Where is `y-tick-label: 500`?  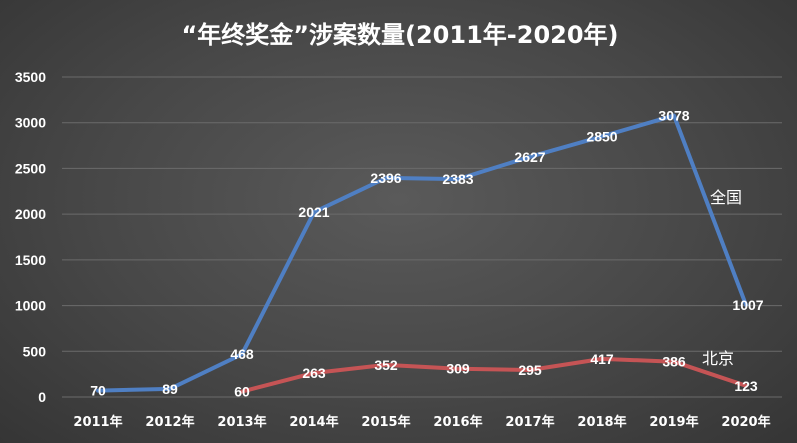
y-tick-label: 500 is located at coordinates (35, 351).